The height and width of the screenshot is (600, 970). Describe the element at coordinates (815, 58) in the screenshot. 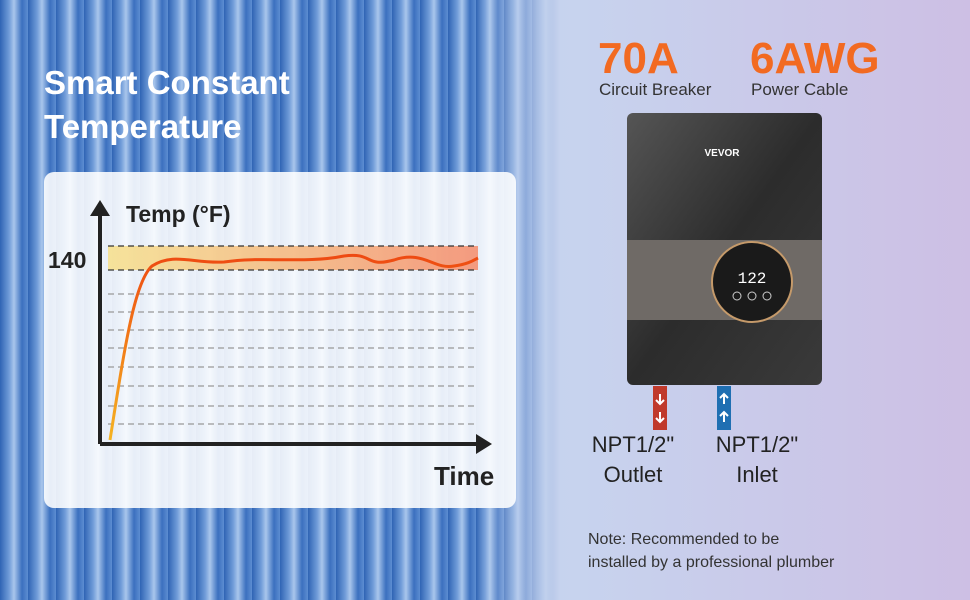

I see `spec-value: 6AWG` at that location.